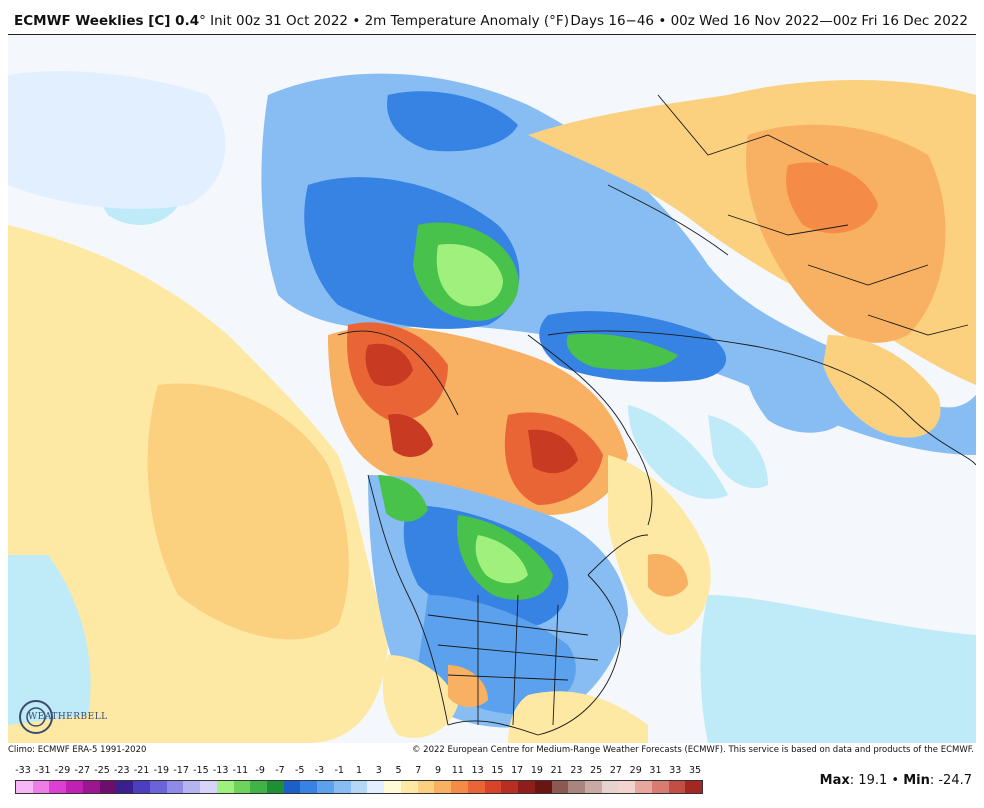 The image size is (984, 808). Describe the element at coordinates (117, 140) in the screenshot. I see `north-pacific-light` at that location.